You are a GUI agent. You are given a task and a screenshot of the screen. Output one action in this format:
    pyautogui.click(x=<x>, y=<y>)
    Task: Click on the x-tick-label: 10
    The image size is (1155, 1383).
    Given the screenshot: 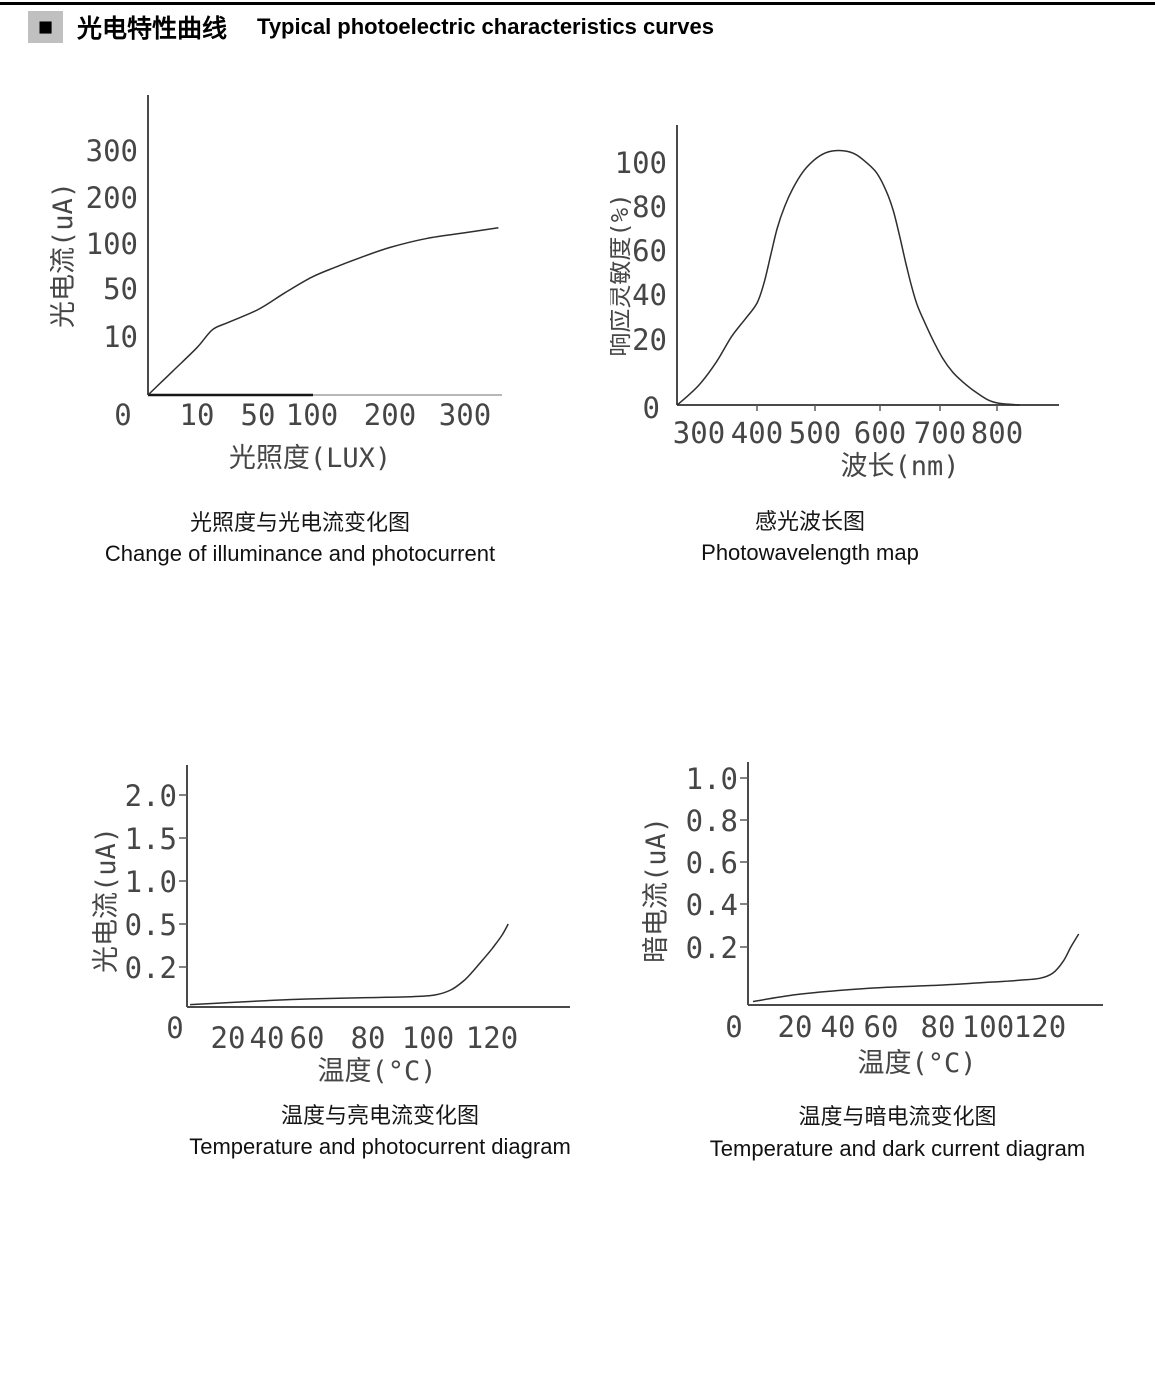 What is the action you would take?
    pyautogui.click(x=197, y=415)
    